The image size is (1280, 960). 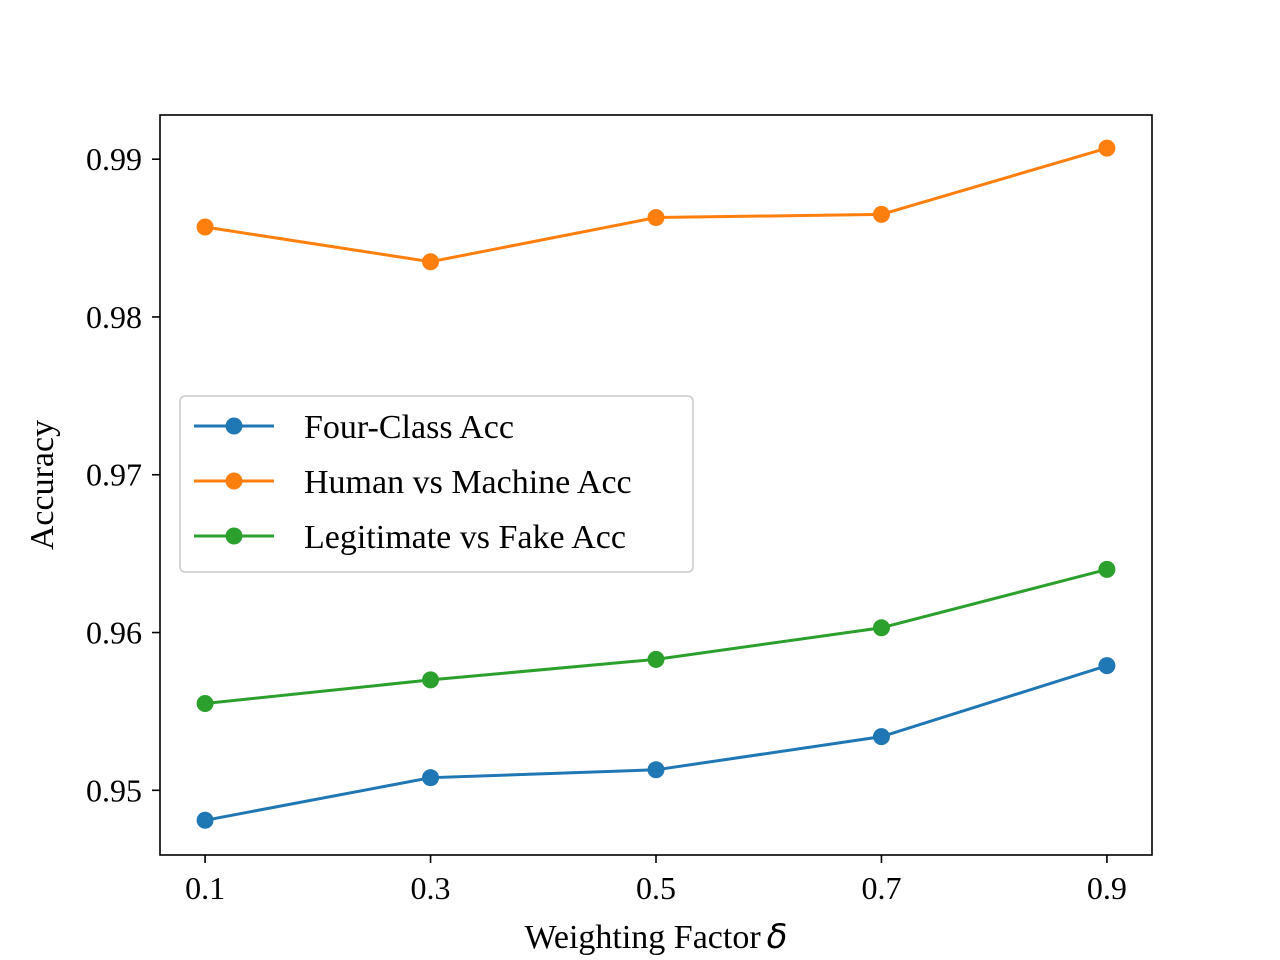 I want to click on x-tick-label: 0.7, so click(x=881, y=888).